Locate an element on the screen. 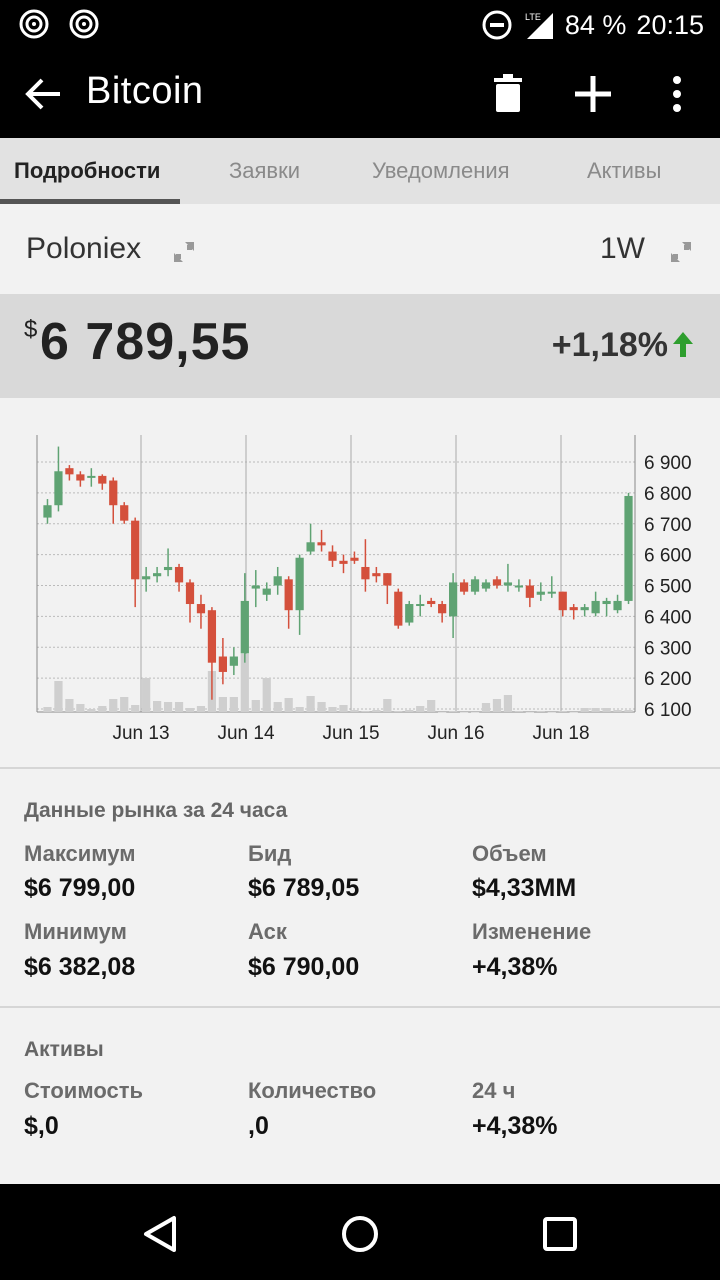 This screenshot has height=1280, width=720. tab-orders: Заявки is located at coordinates (265, 170).